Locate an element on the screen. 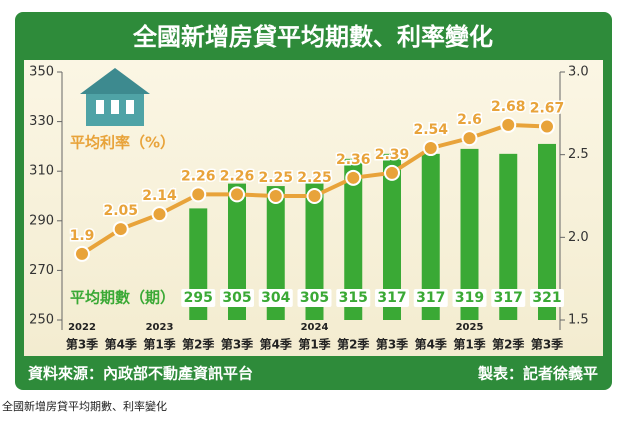 The width and height of the screenshot is (643, 423). legend-rate: 平均利率（%） is located at coordinates (122, 143).